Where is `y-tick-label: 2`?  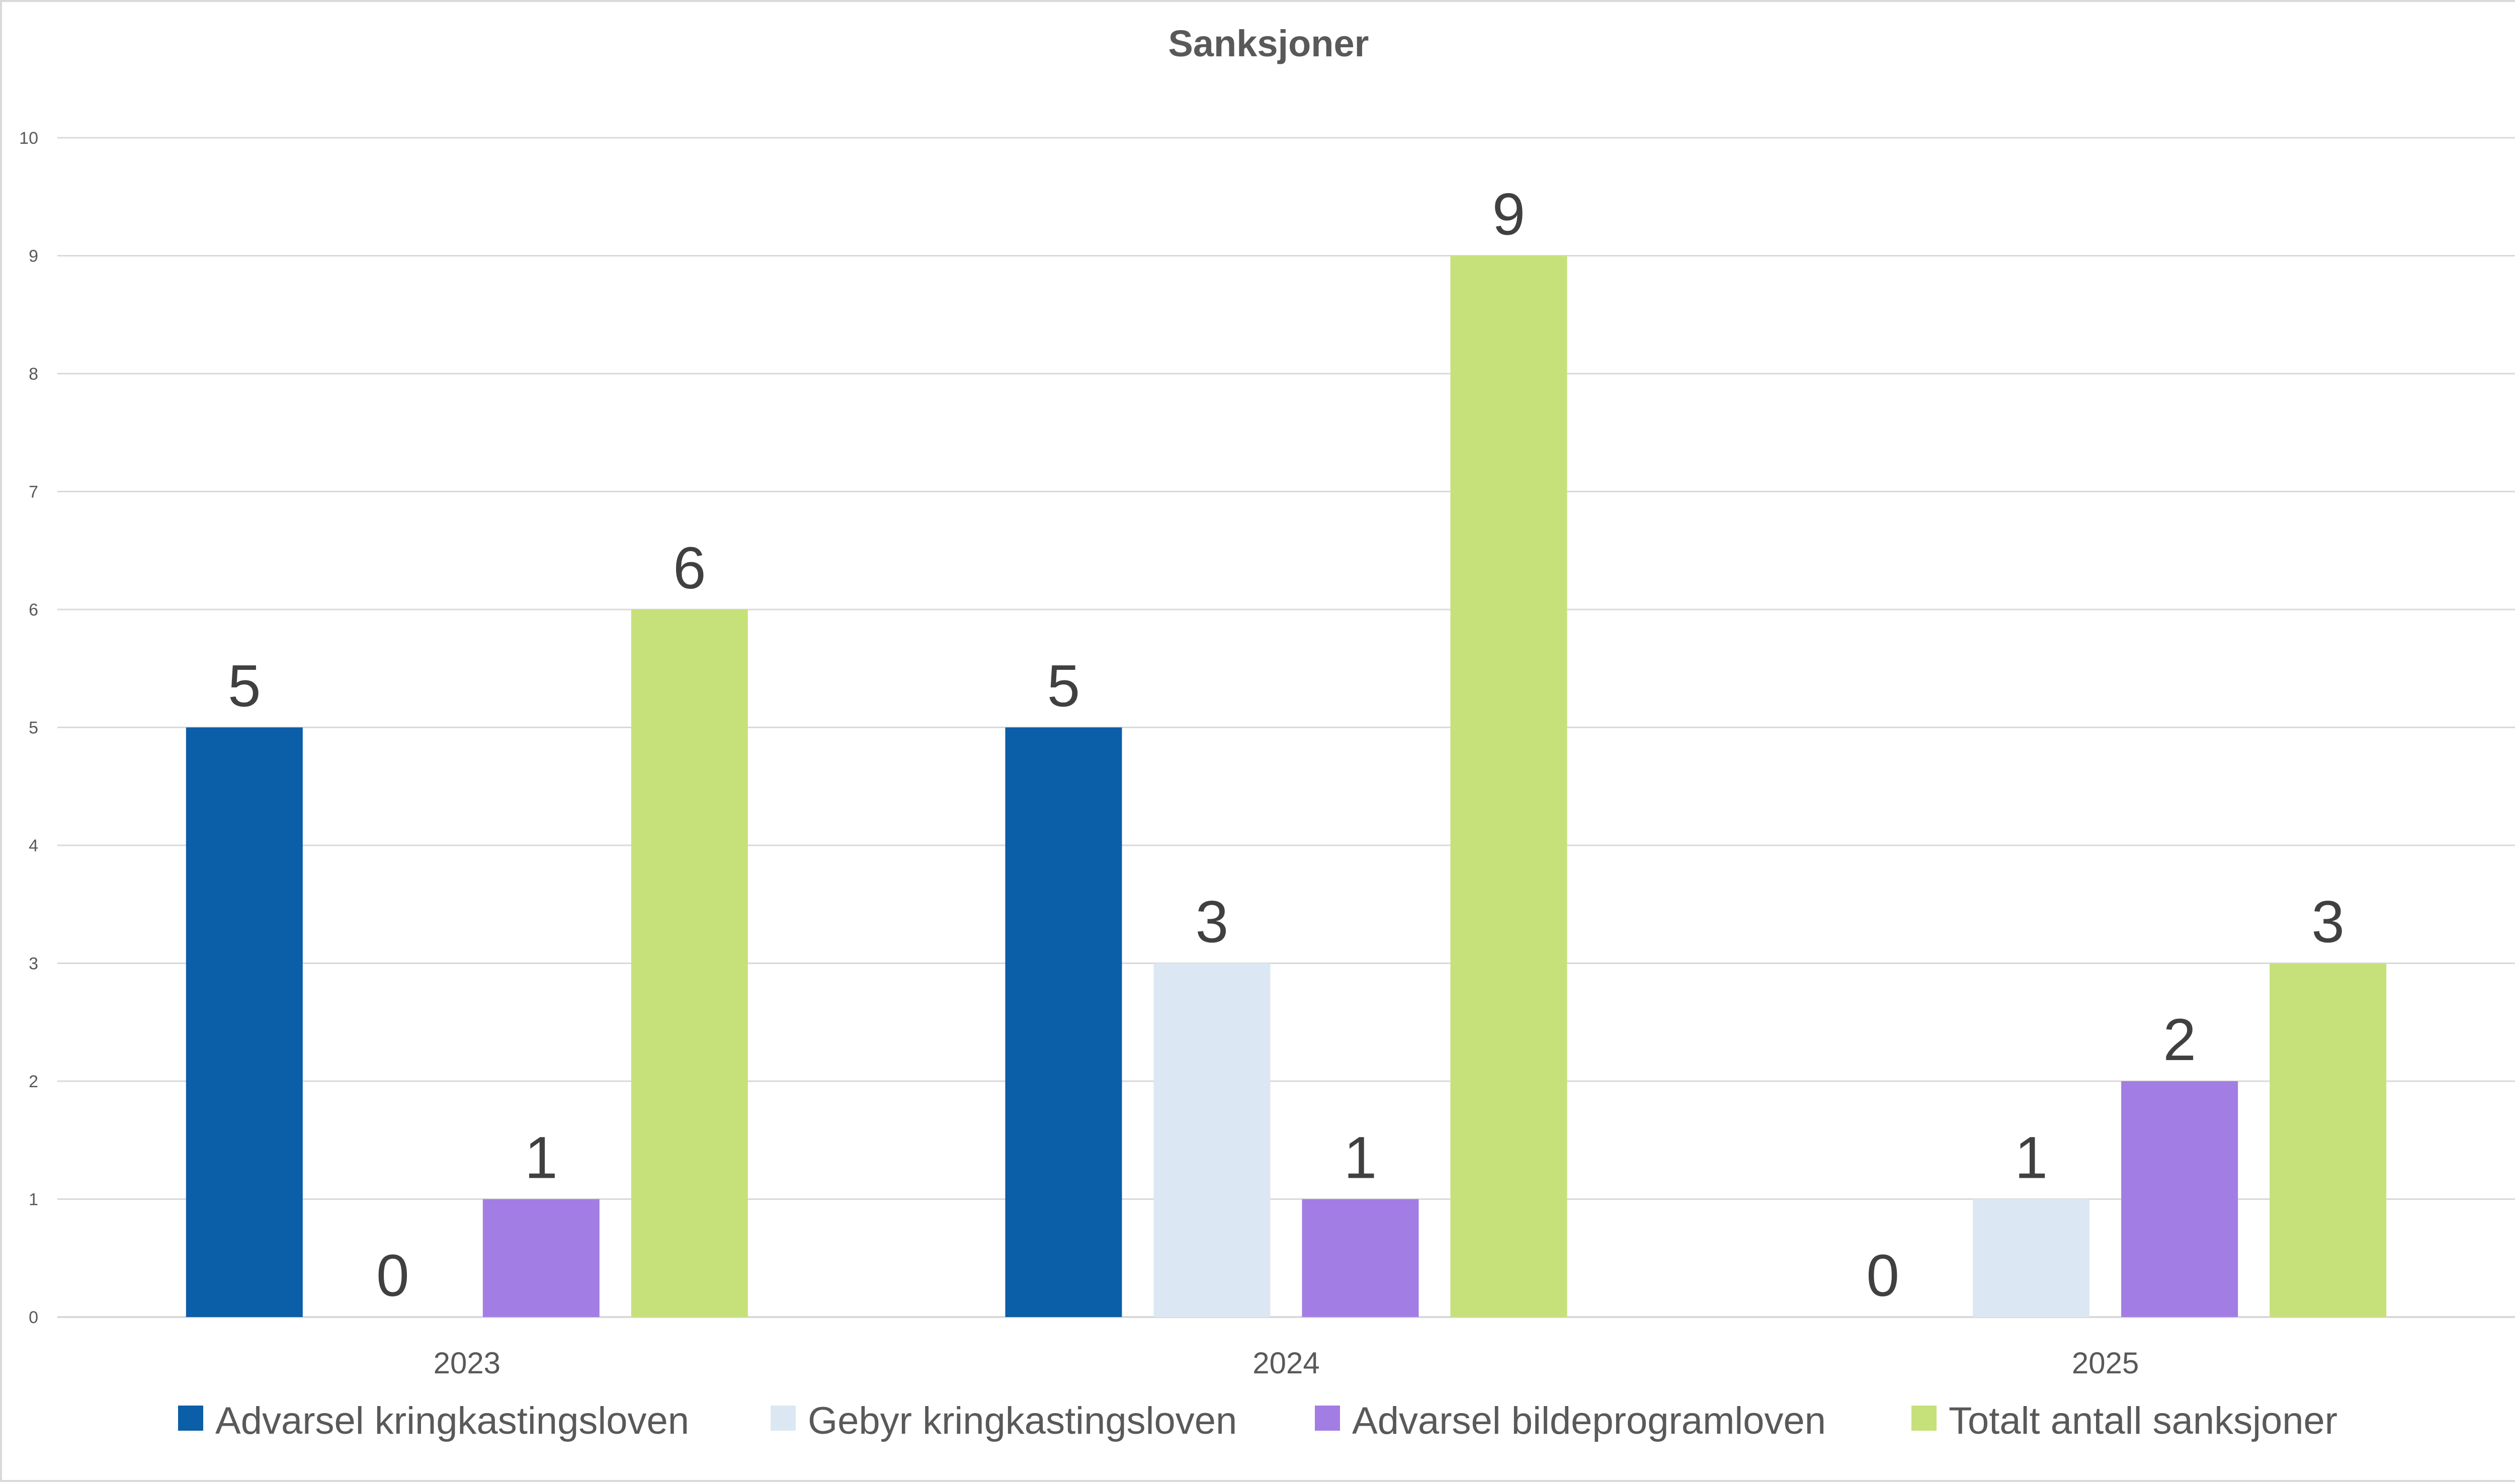
y-tick-label: 2 is located at coordinates (33, 1081).